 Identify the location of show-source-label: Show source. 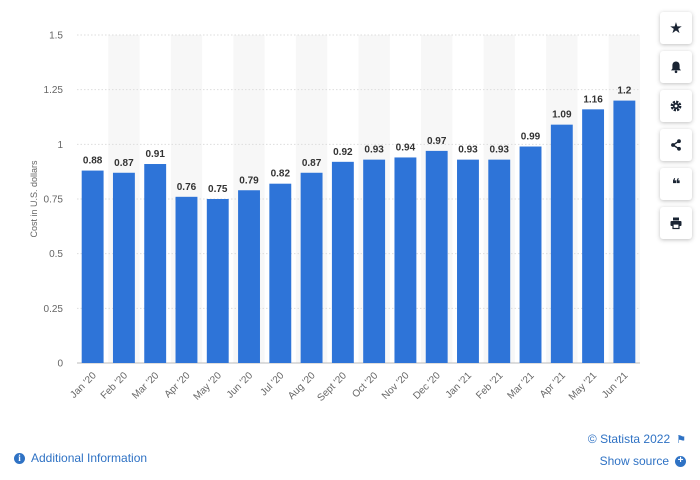
(634, 461).